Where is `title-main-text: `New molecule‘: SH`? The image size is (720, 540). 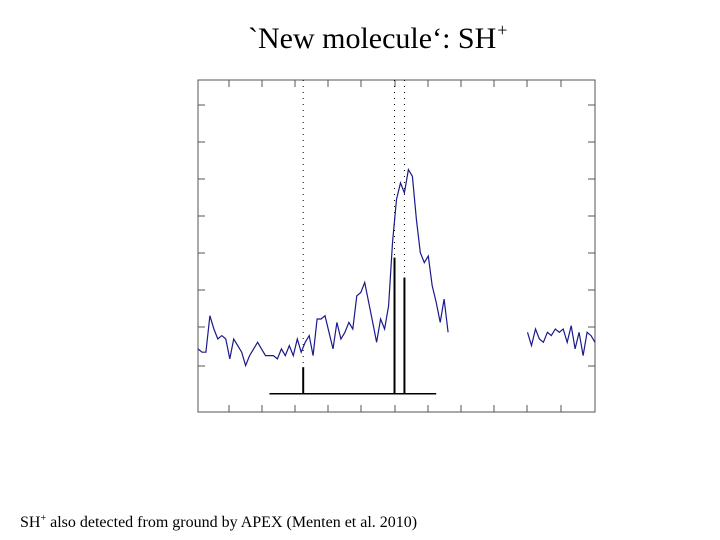 title-main-text: `New molecule‘: SH is located at coordinates (372, 38).